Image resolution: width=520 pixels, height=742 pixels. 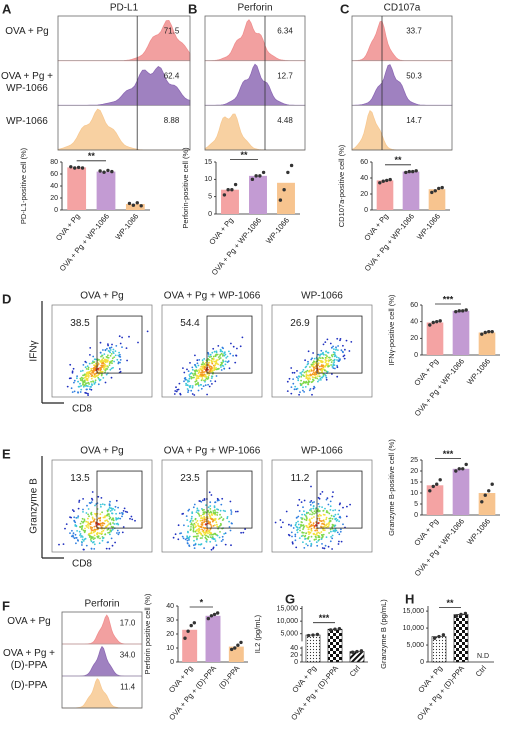 I want to click on gate-value: 33.7, so click(x=414, y=31).